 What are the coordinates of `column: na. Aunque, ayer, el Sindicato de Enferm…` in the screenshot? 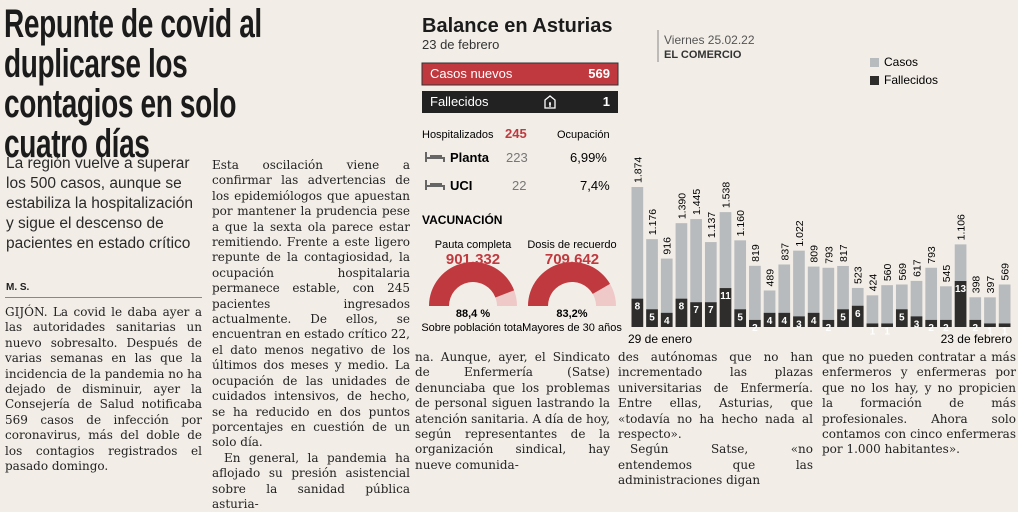 It's located at (512, 411).